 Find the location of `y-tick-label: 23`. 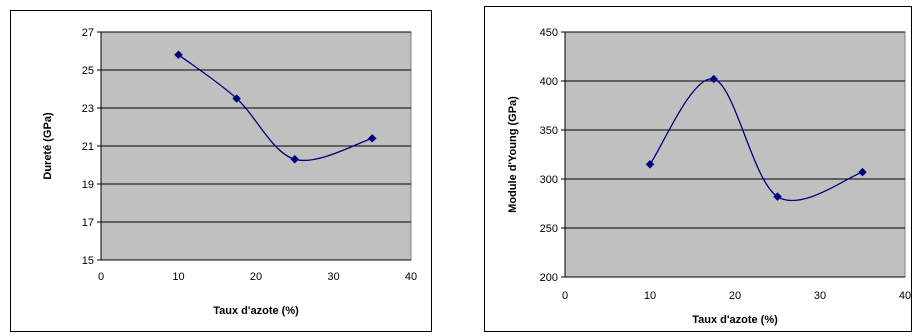

y-tick-label: 23 is located at coordinates (88, 109).